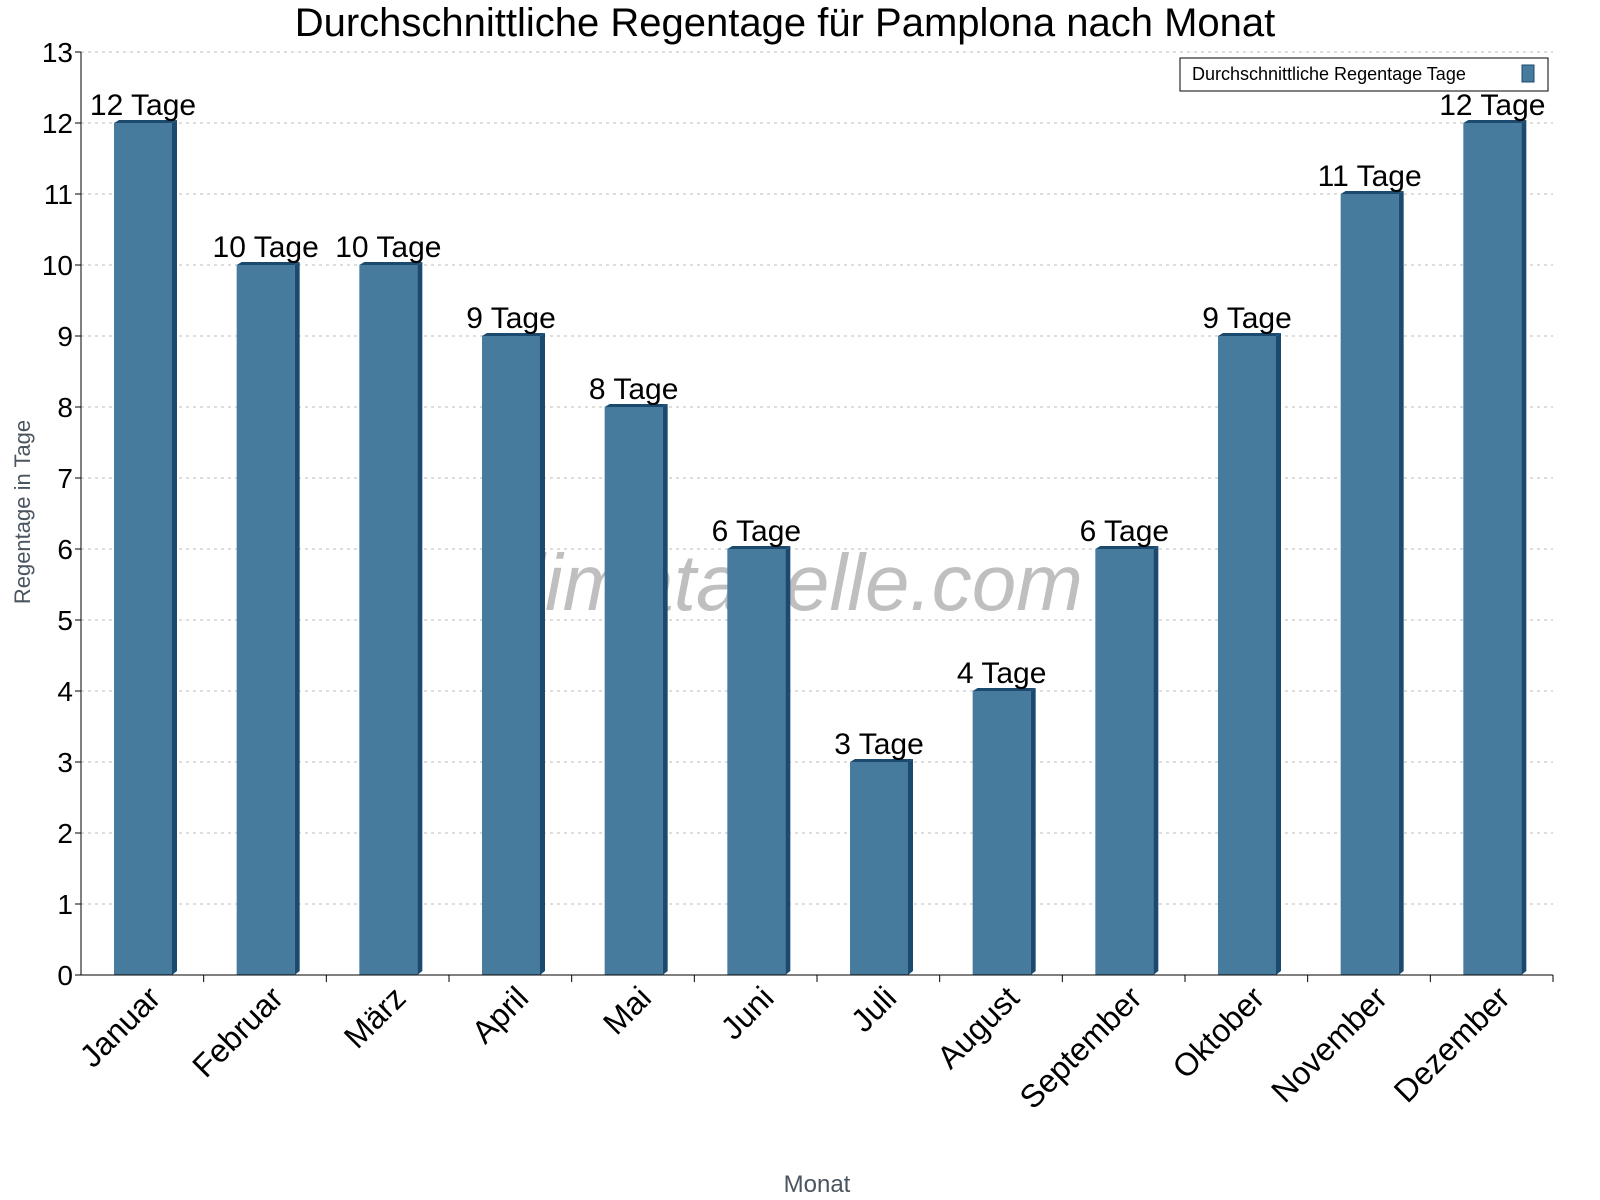 This screenshot has height=1200, width=1600. I want to click on y-tick-label: 13, so click(57, 52).